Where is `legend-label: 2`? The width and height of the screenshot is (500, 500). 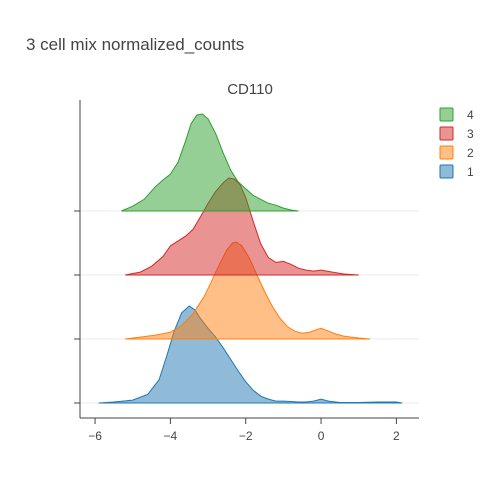 legend-label: 2 is located at coordinates (470, 153).